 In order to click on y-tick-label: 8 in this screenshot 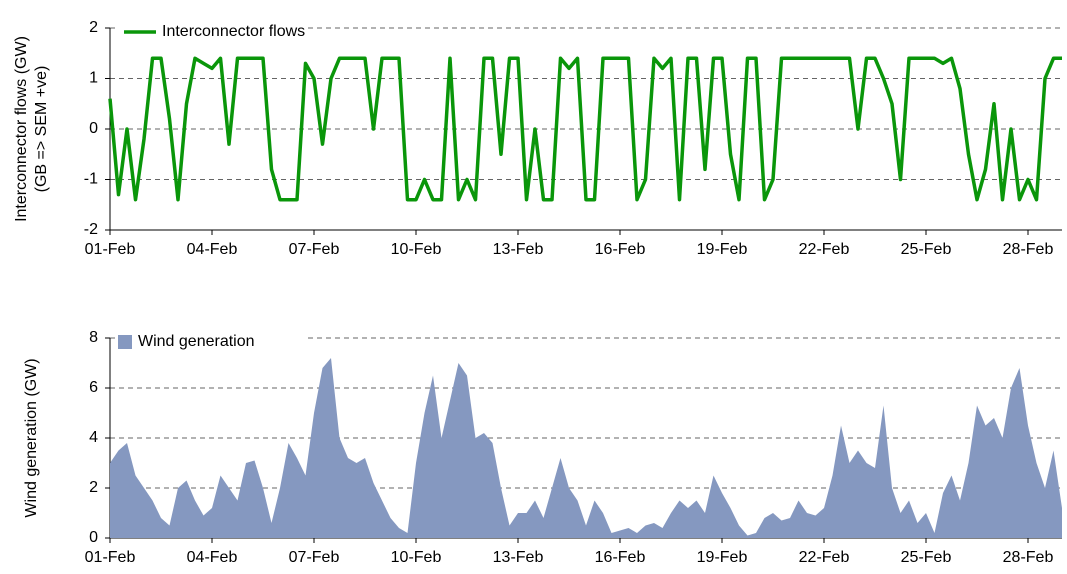, I will do `click(93, 337)`.